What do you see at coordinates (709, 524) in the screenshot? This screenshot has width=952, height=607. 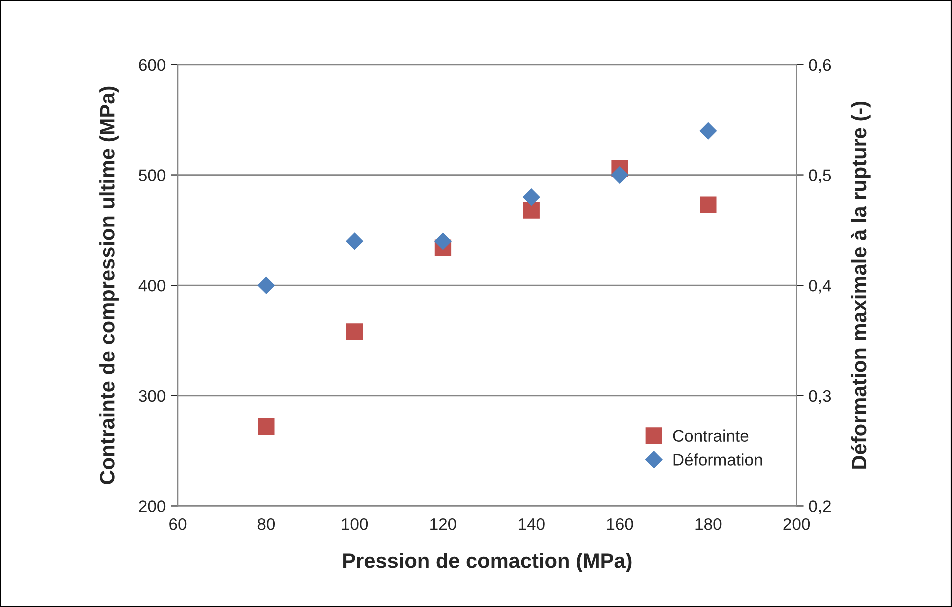 I see `x-tick-label: 180` at bounding box center [709, 524].